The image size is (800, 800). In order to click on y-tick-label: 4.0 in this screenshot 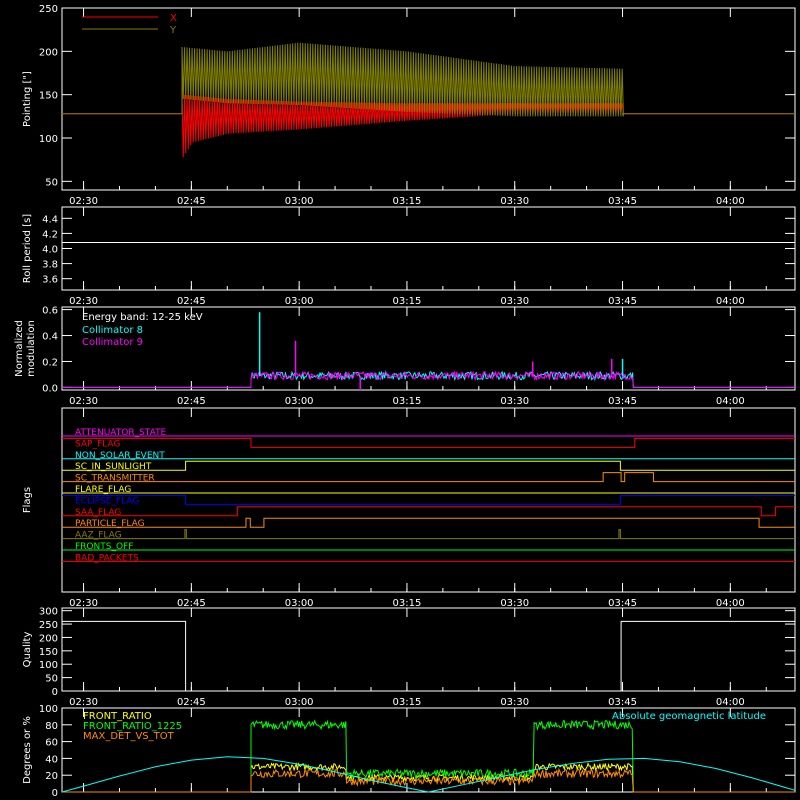, I will do `click(50, 250)`.